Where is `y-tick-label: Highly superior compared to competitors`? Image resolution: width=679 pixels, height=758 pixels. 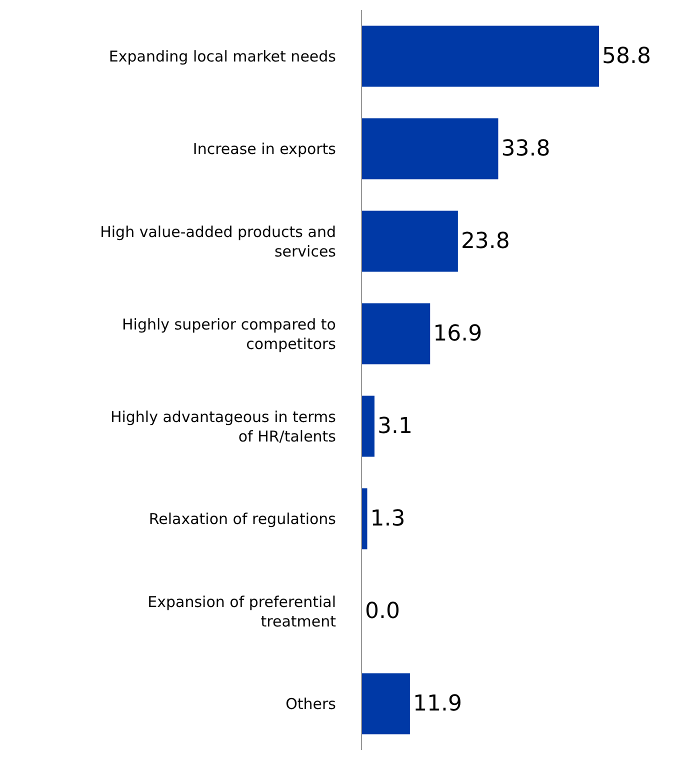 y-tick-label: Highly superior compared to competitors is located at coordinates (229, 334).